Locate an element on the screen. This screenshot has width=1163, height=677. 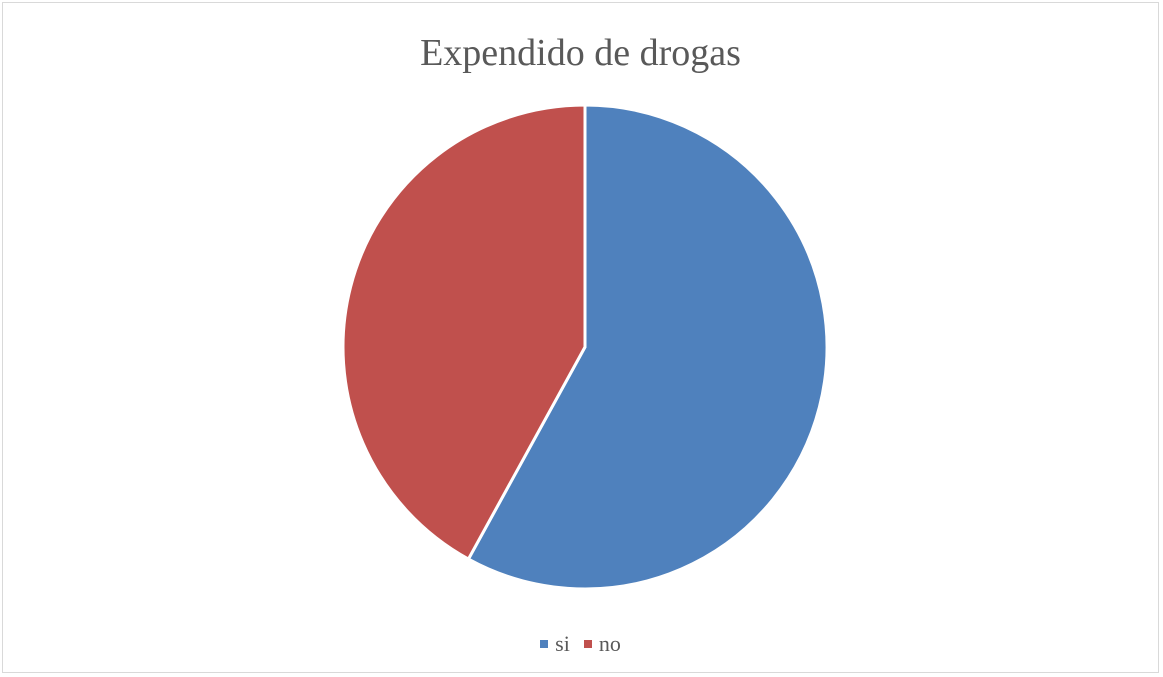
chart-legend: si no is located at coordinates (580, 644).